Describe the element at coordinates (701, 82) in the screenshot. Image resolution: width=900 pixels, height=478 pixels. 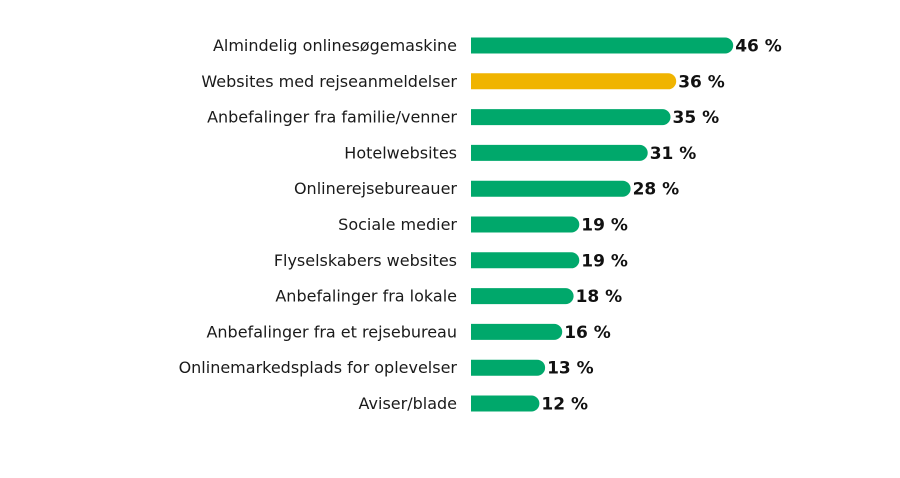
I see `value-label: 36 %` at that location.